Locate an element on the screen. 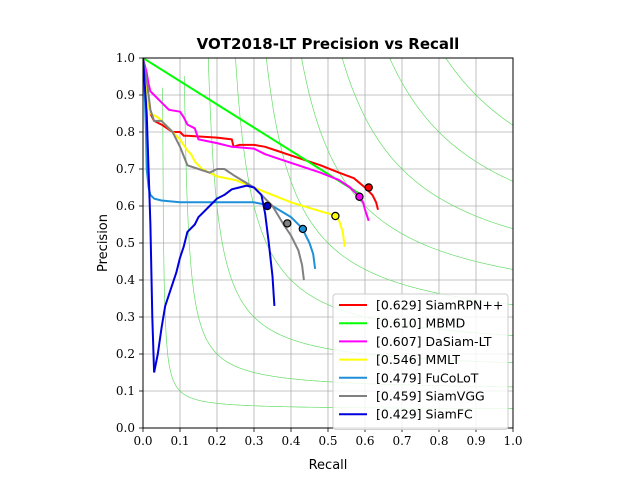  x-tick-label: 1.0 is located at coordinates (512, 441).